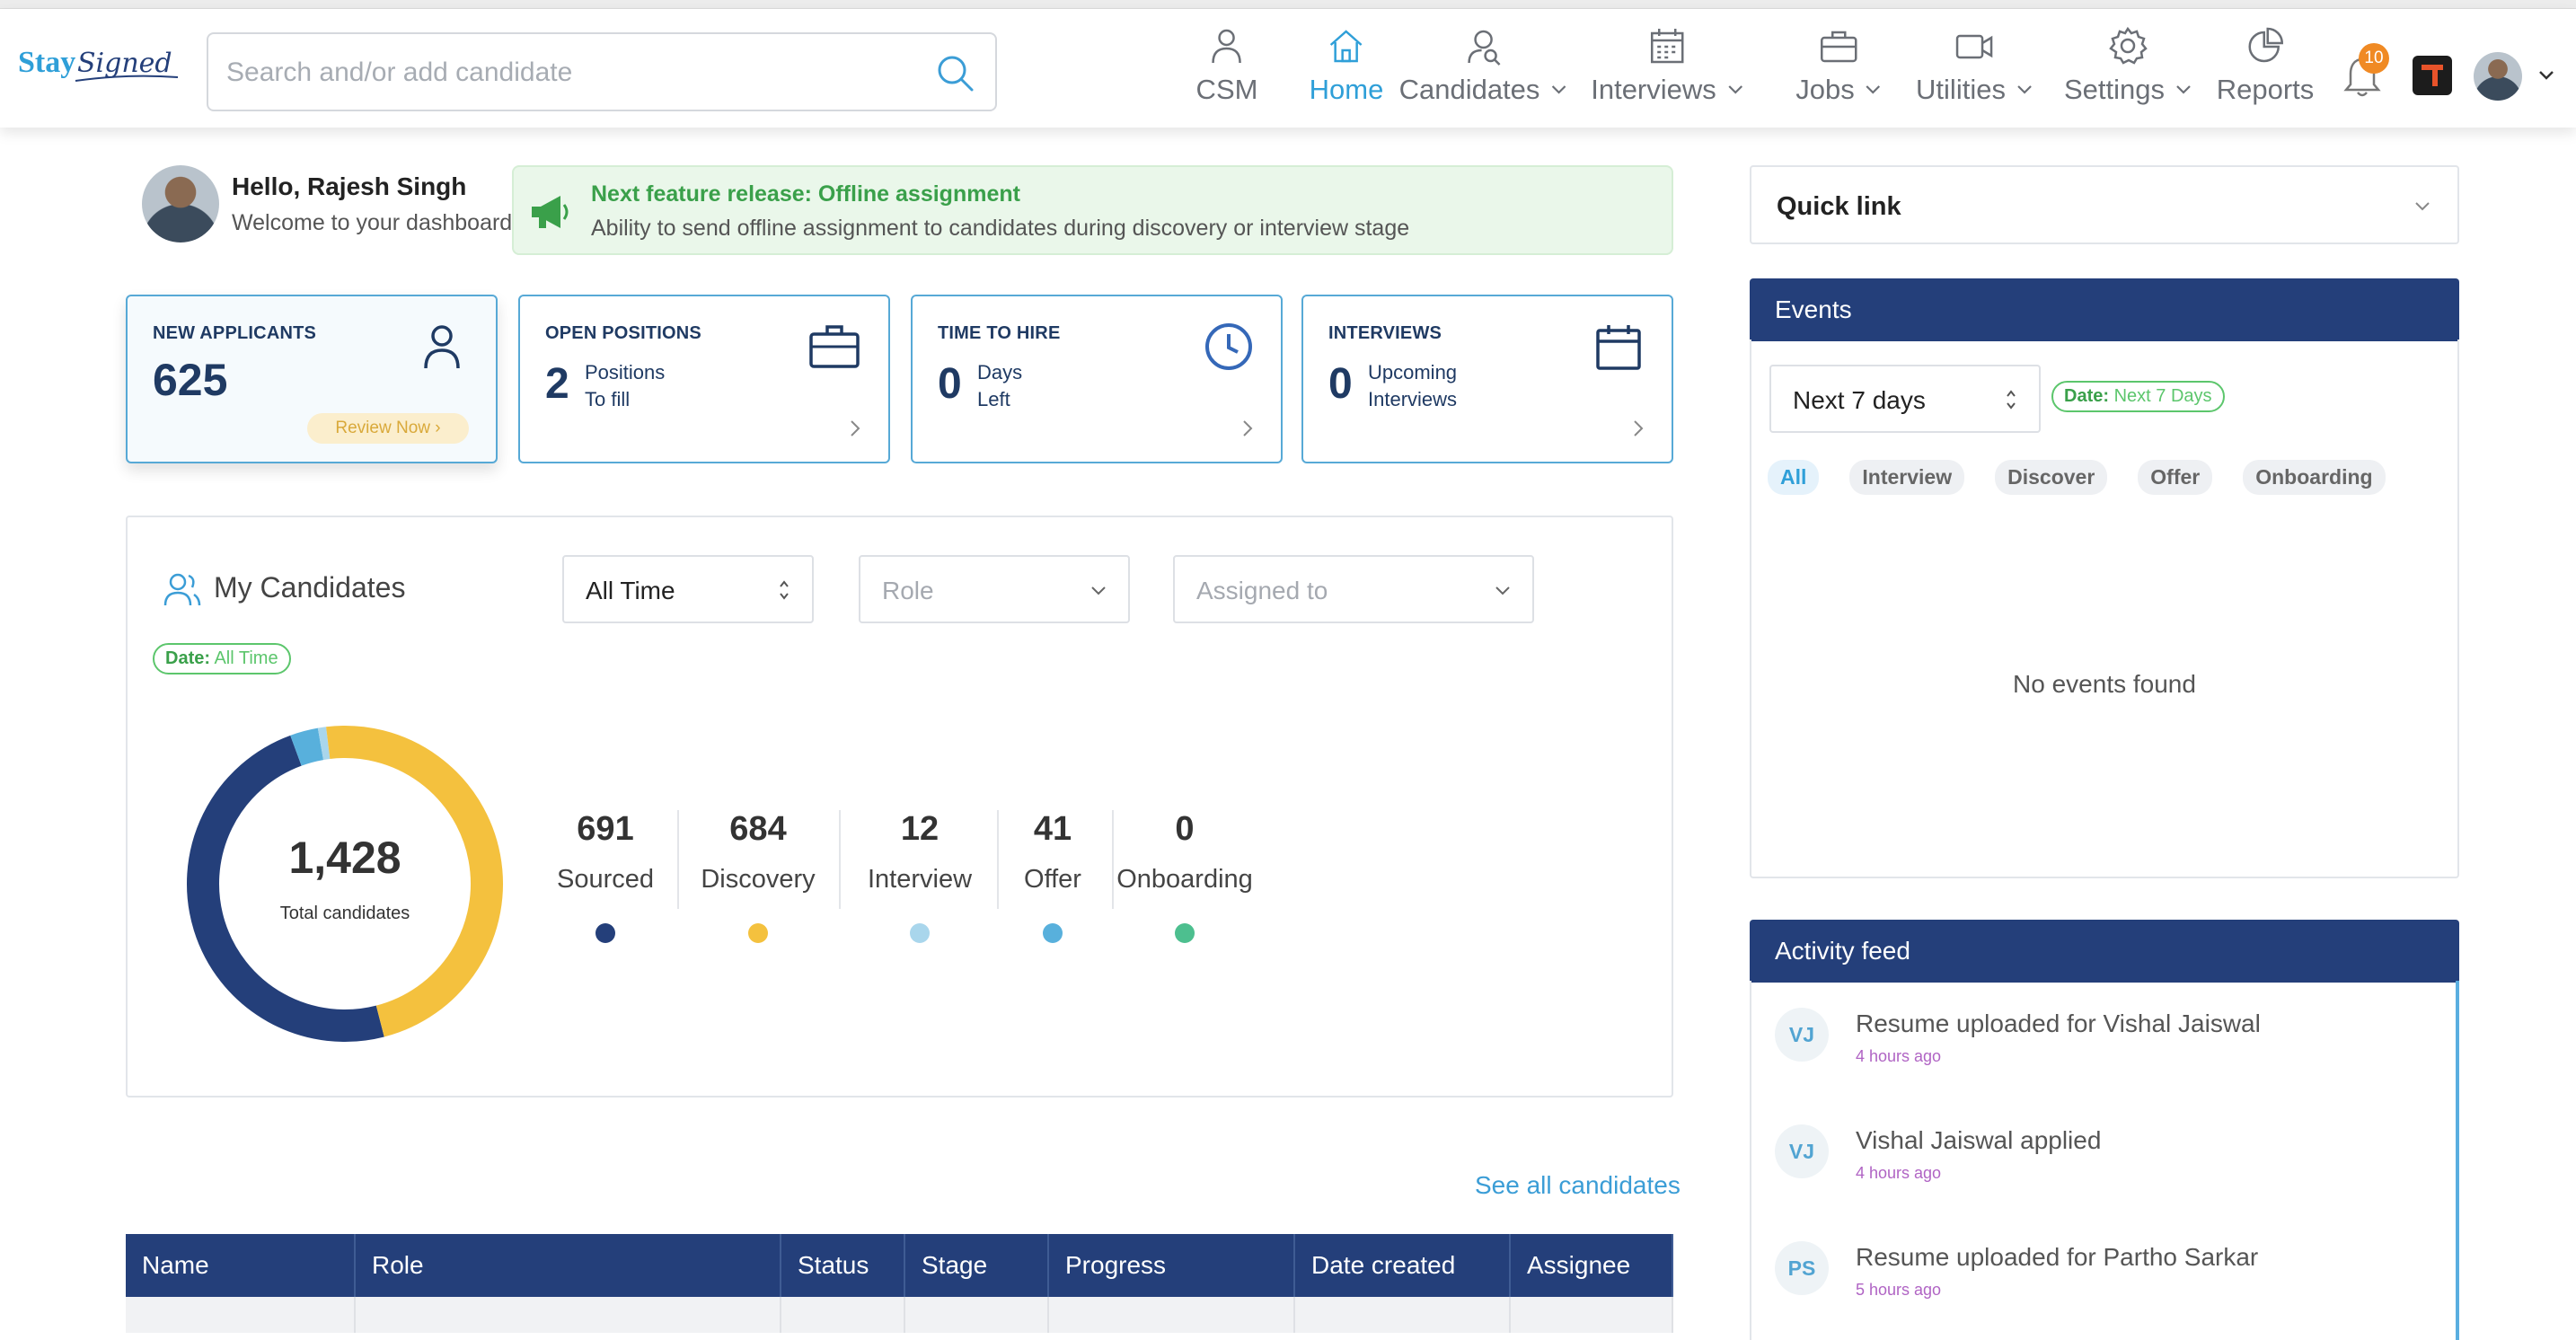 The width and height of the screenshot is (2576, 1340). Describe the element at coordinates (1578, 1185) in the screenshot. I see `see-all-candidates-link: See all candidates` at that location.